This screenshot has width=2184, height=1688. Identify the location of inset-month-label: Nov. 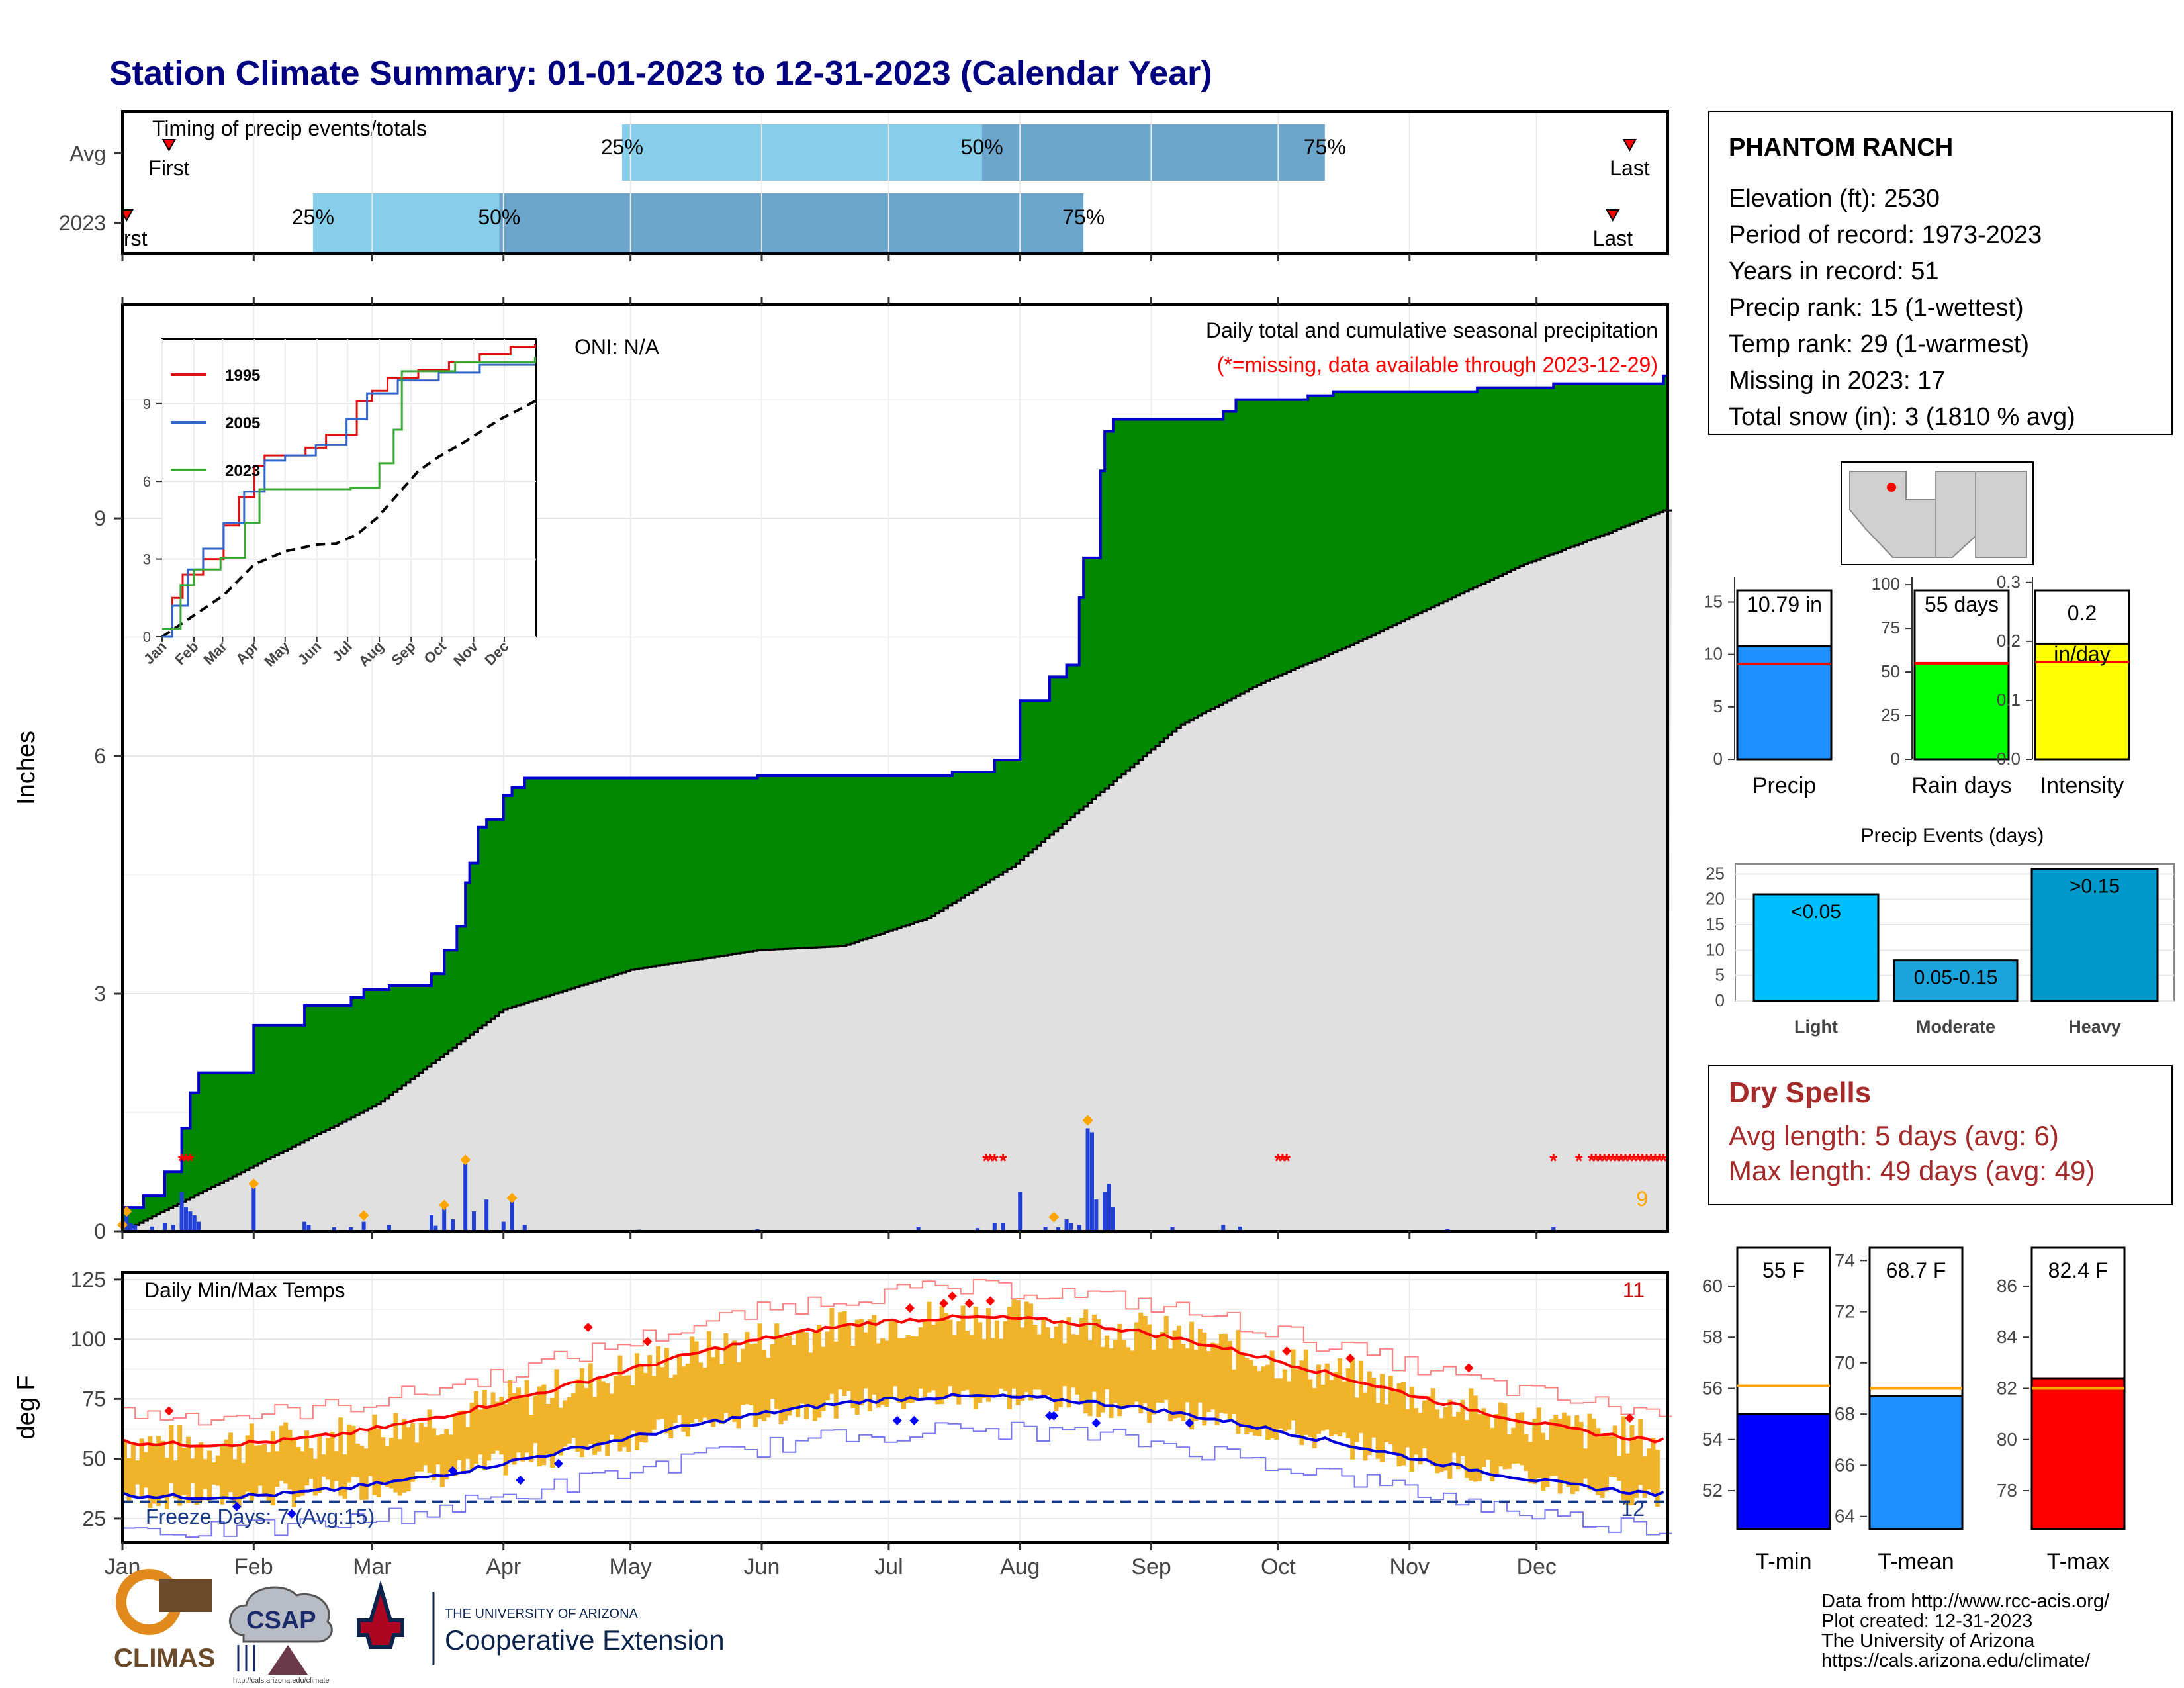
(466, 653).